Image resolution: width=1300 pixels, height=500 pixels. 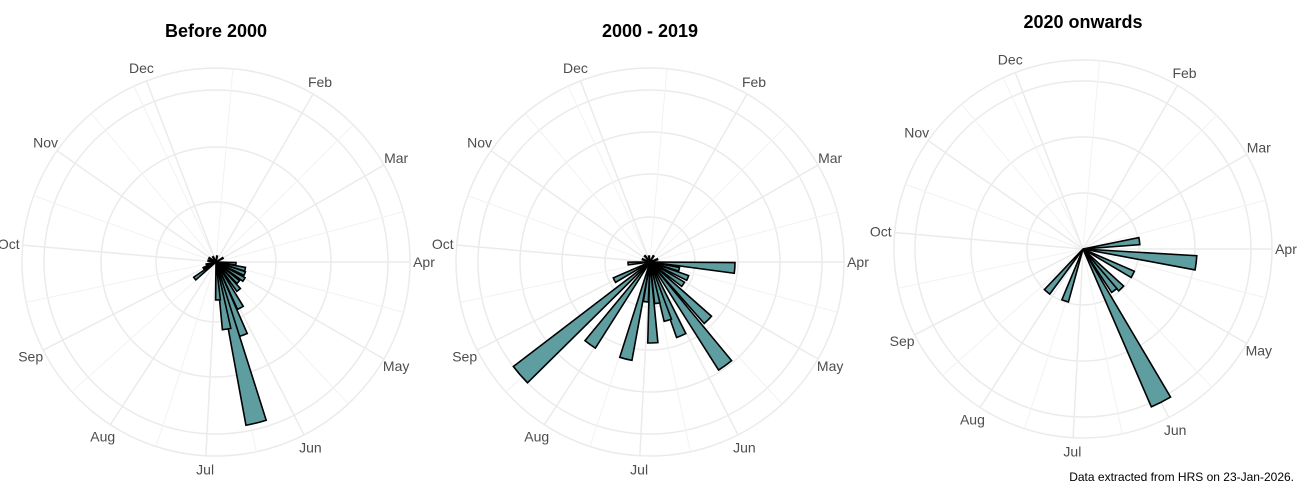 I want to click on panel-title: 2020 onwards, so click(x=1082, y=22).